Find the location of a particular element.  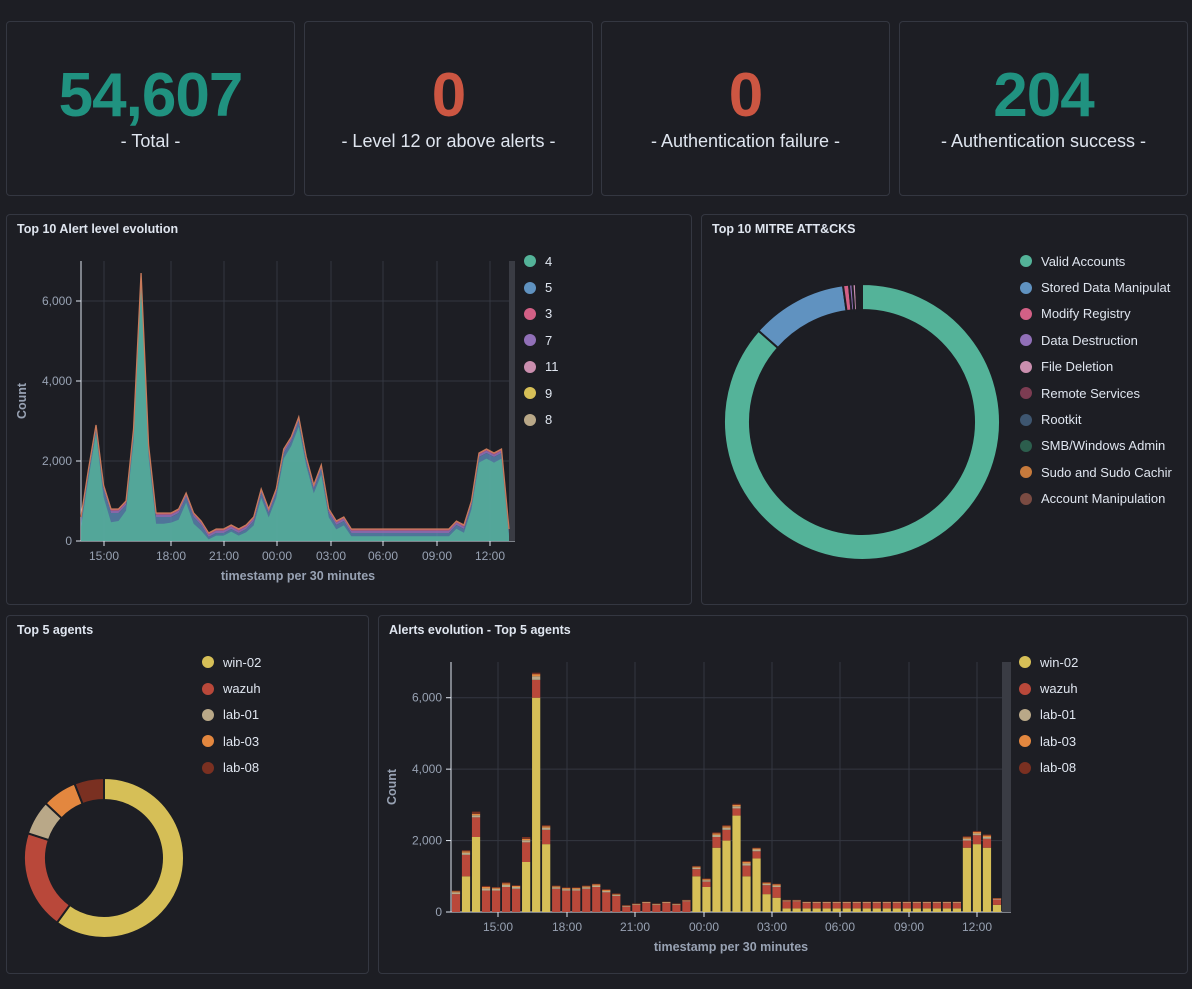

mitre-title: Top 10 MITRE ATT&CKS is located at coordinates (784, 229).